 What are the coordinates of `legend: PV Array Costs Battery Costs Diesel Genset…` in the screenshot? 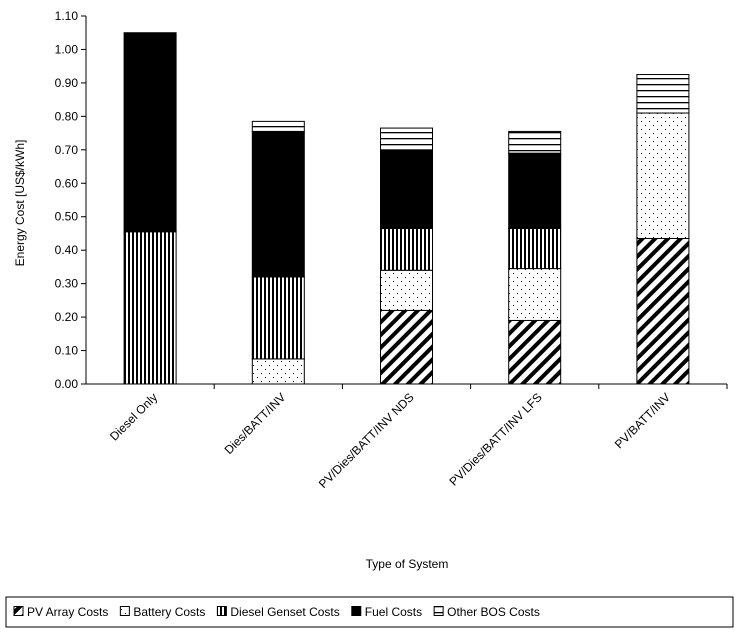 It's located at (369, 612).